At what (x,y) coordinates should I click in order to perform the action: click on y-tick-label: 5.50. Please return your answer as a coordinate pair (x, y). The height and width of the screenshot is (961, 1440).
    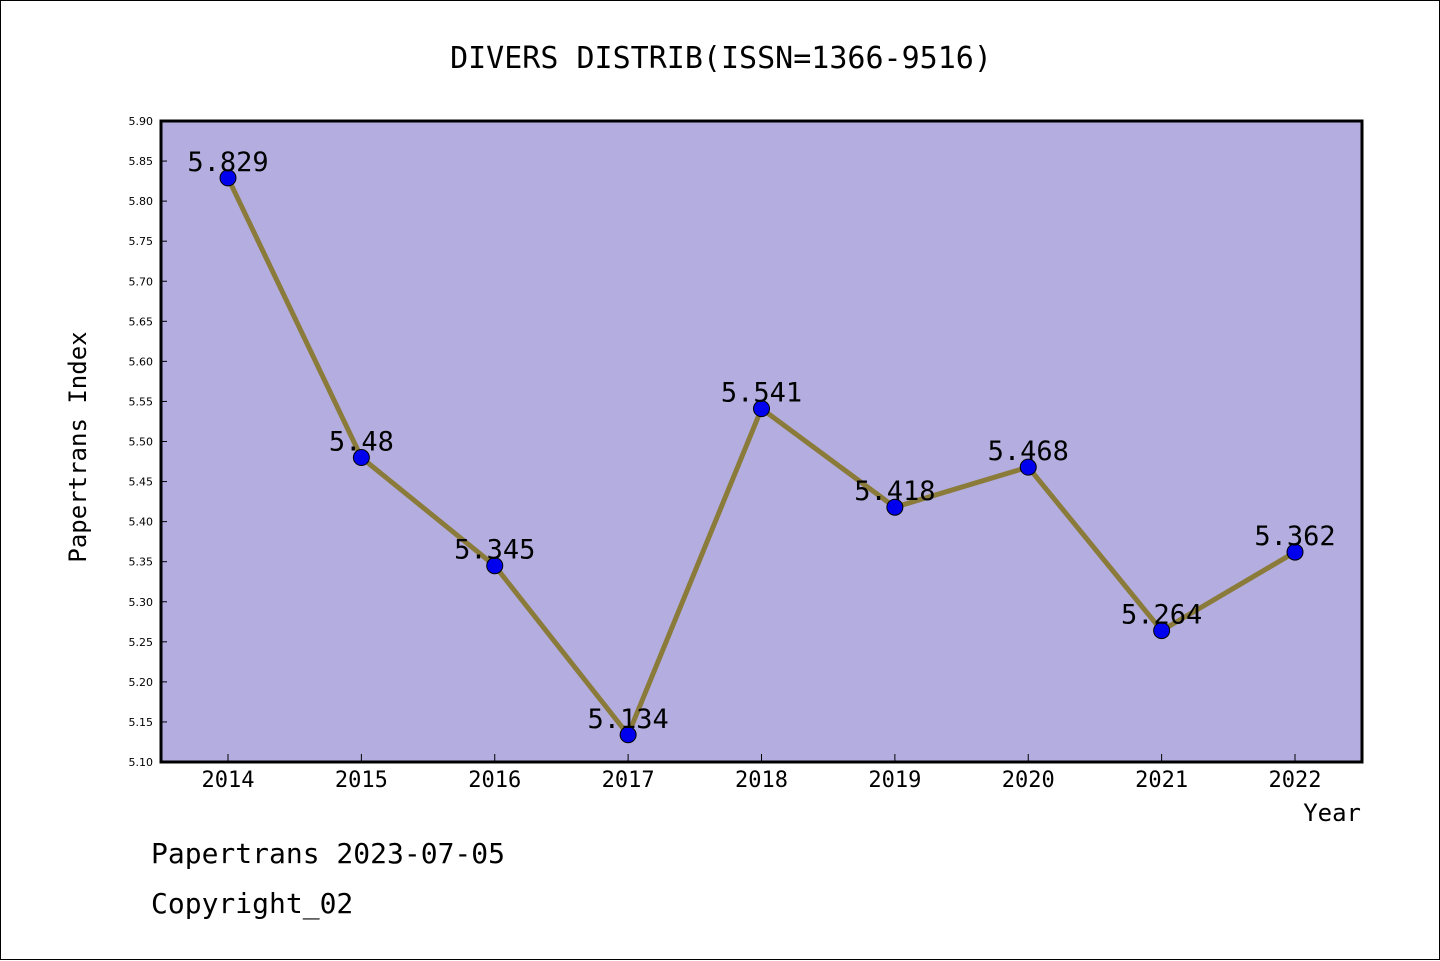
    Looking at the image, I should click on (141, 442).